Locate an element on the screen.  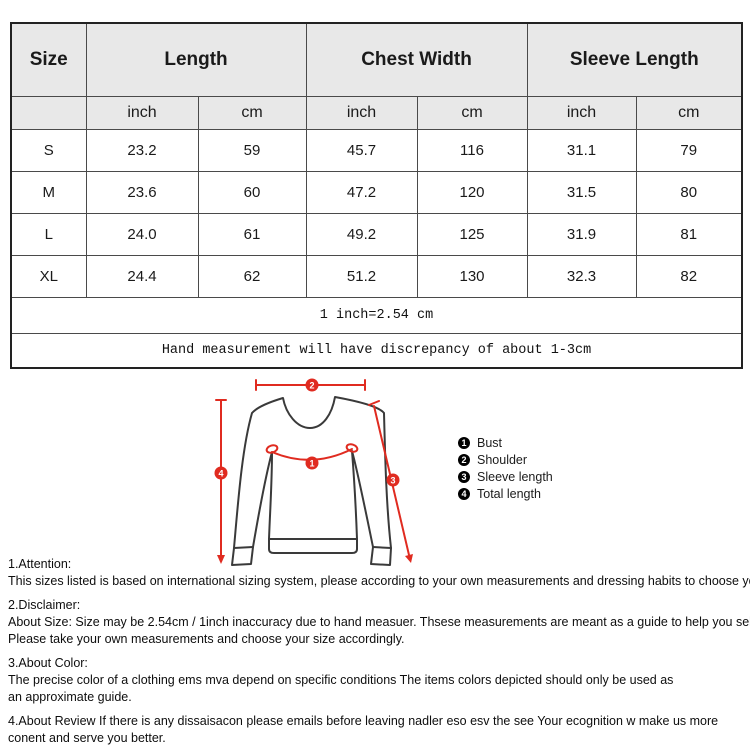
col-header-chest-width: Chest Width is located at coordinates (416, 59).